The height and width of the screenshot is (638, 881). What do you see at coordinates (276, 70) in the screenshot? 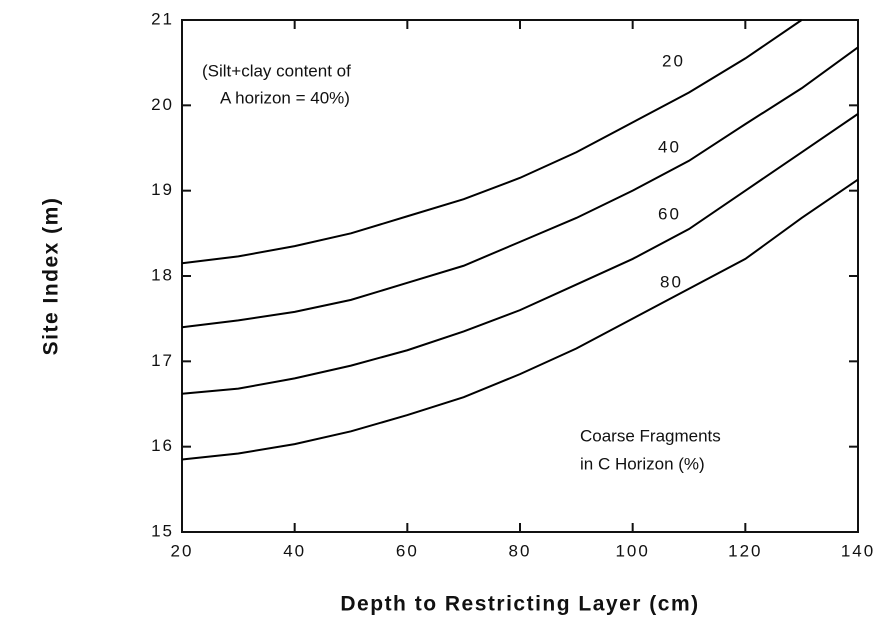
I see `annotation: (Silt+clay content of` at bounding box center [276, 70].